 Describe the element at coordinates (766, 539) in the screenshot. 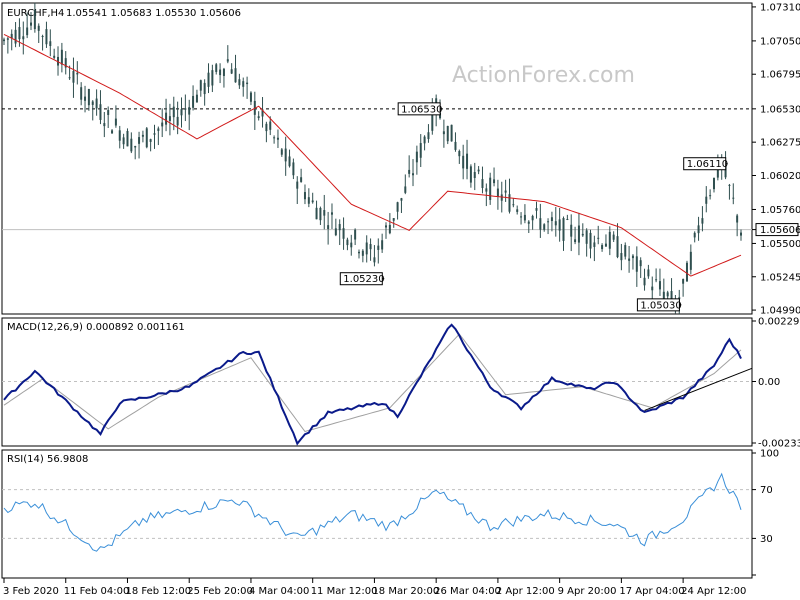

I see `rsi-tick-label: 30` at that location.